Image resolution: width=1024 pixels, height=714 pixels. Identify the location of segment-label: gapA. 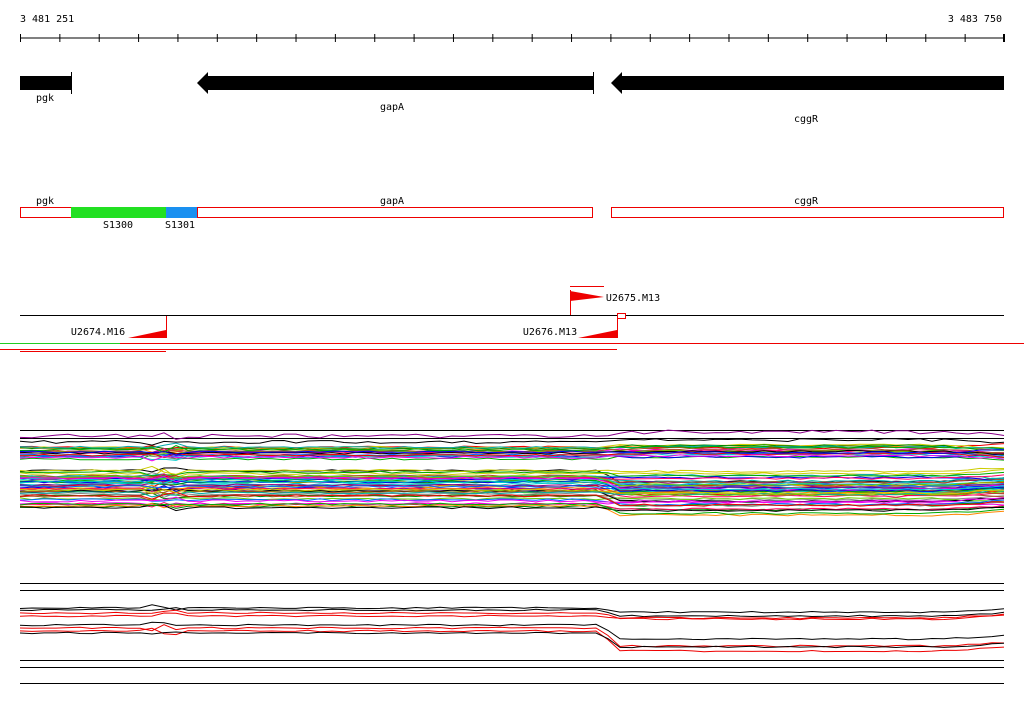
(392, 201).